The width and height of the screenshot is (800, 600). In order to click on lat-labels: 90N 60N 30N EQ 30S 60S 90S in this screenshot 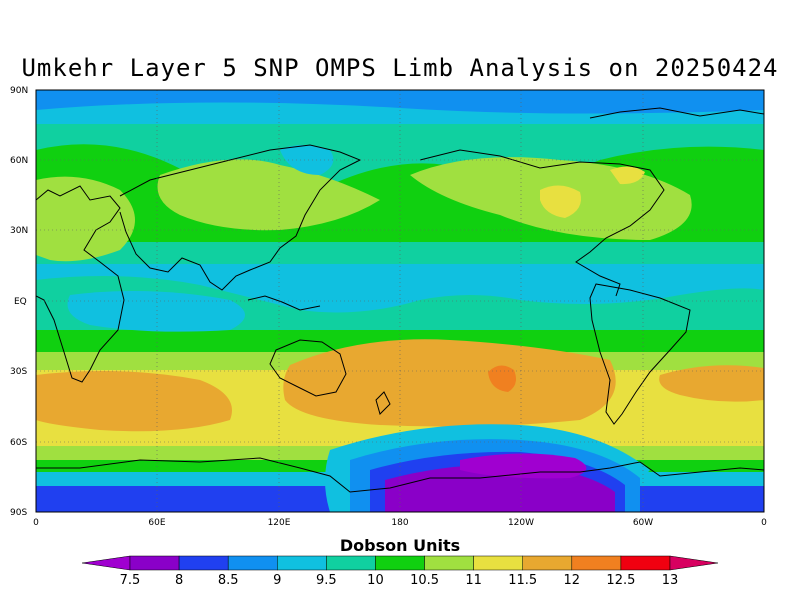, I will do `click(19, 302)`.